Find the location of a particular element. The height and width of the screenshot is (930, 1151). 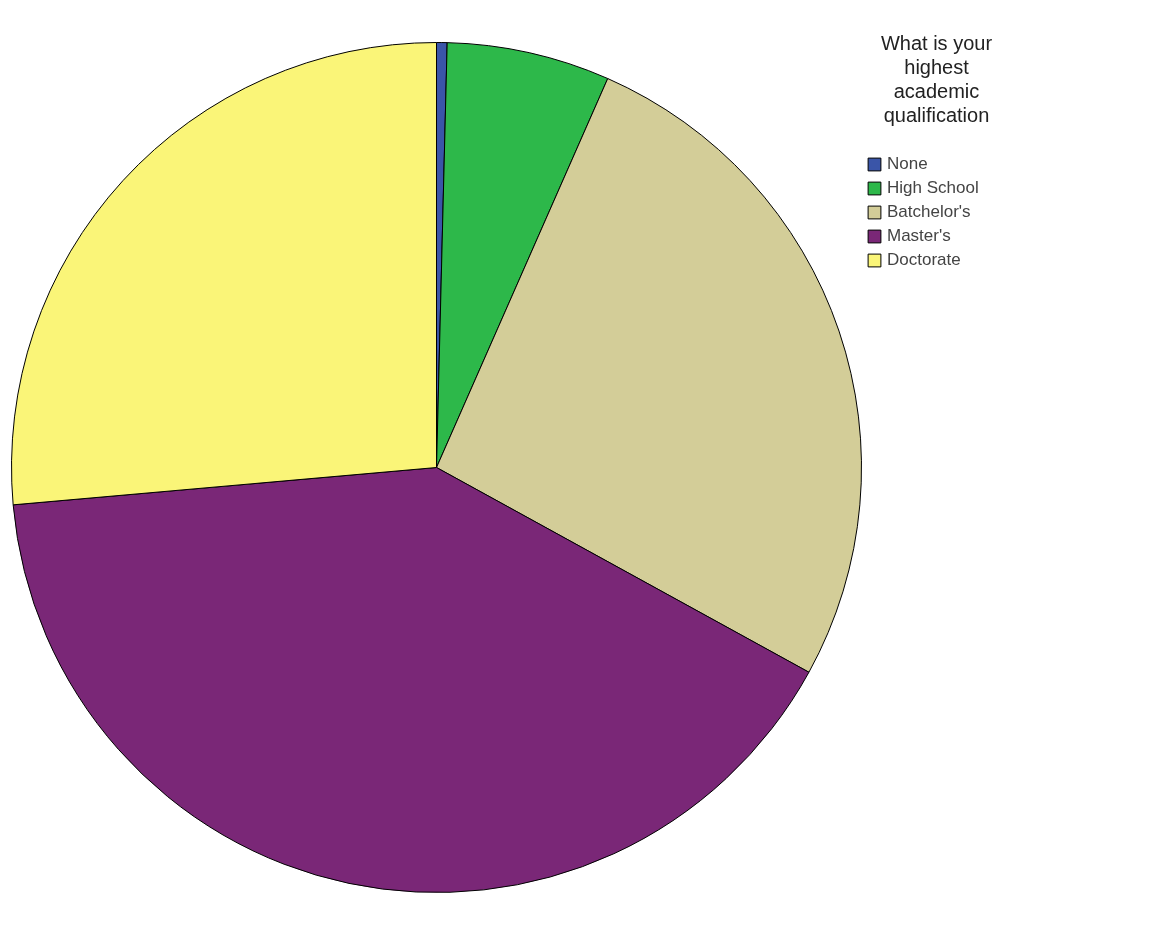

legend-title: What is your highest academic qualification is located at coordinates (936, 78).